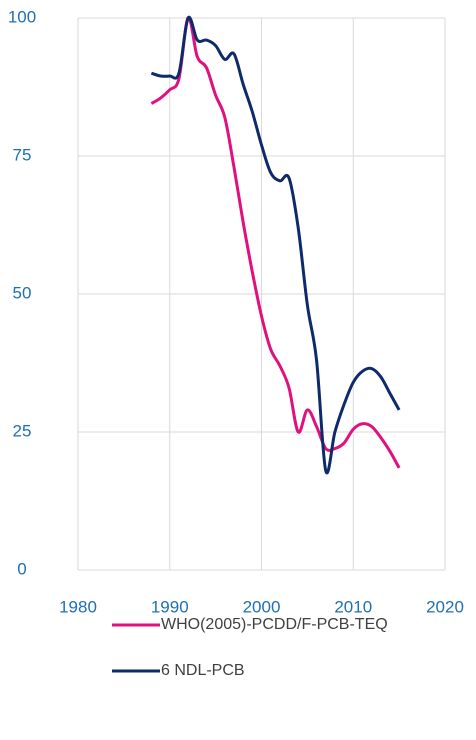 The width and height of the screenshot is (476, 740). Describe the element at coordinates (353, 606) in the screenshot. I see `x-tick-label: 2010` at that location.